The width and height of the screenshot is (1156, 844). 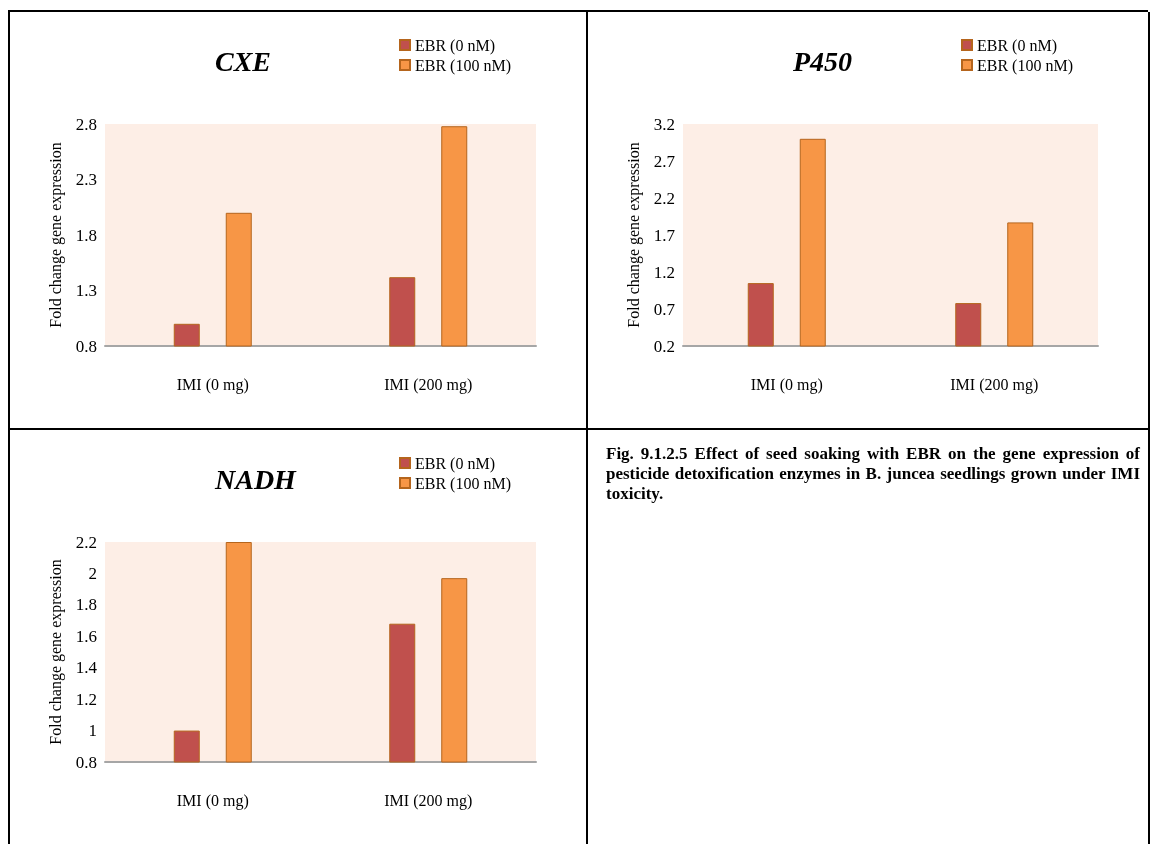 What do you see at coordinates (664, 124) in the screenshot?
I see `y-tick-label: 3.2` at bounding box center [664, 124].